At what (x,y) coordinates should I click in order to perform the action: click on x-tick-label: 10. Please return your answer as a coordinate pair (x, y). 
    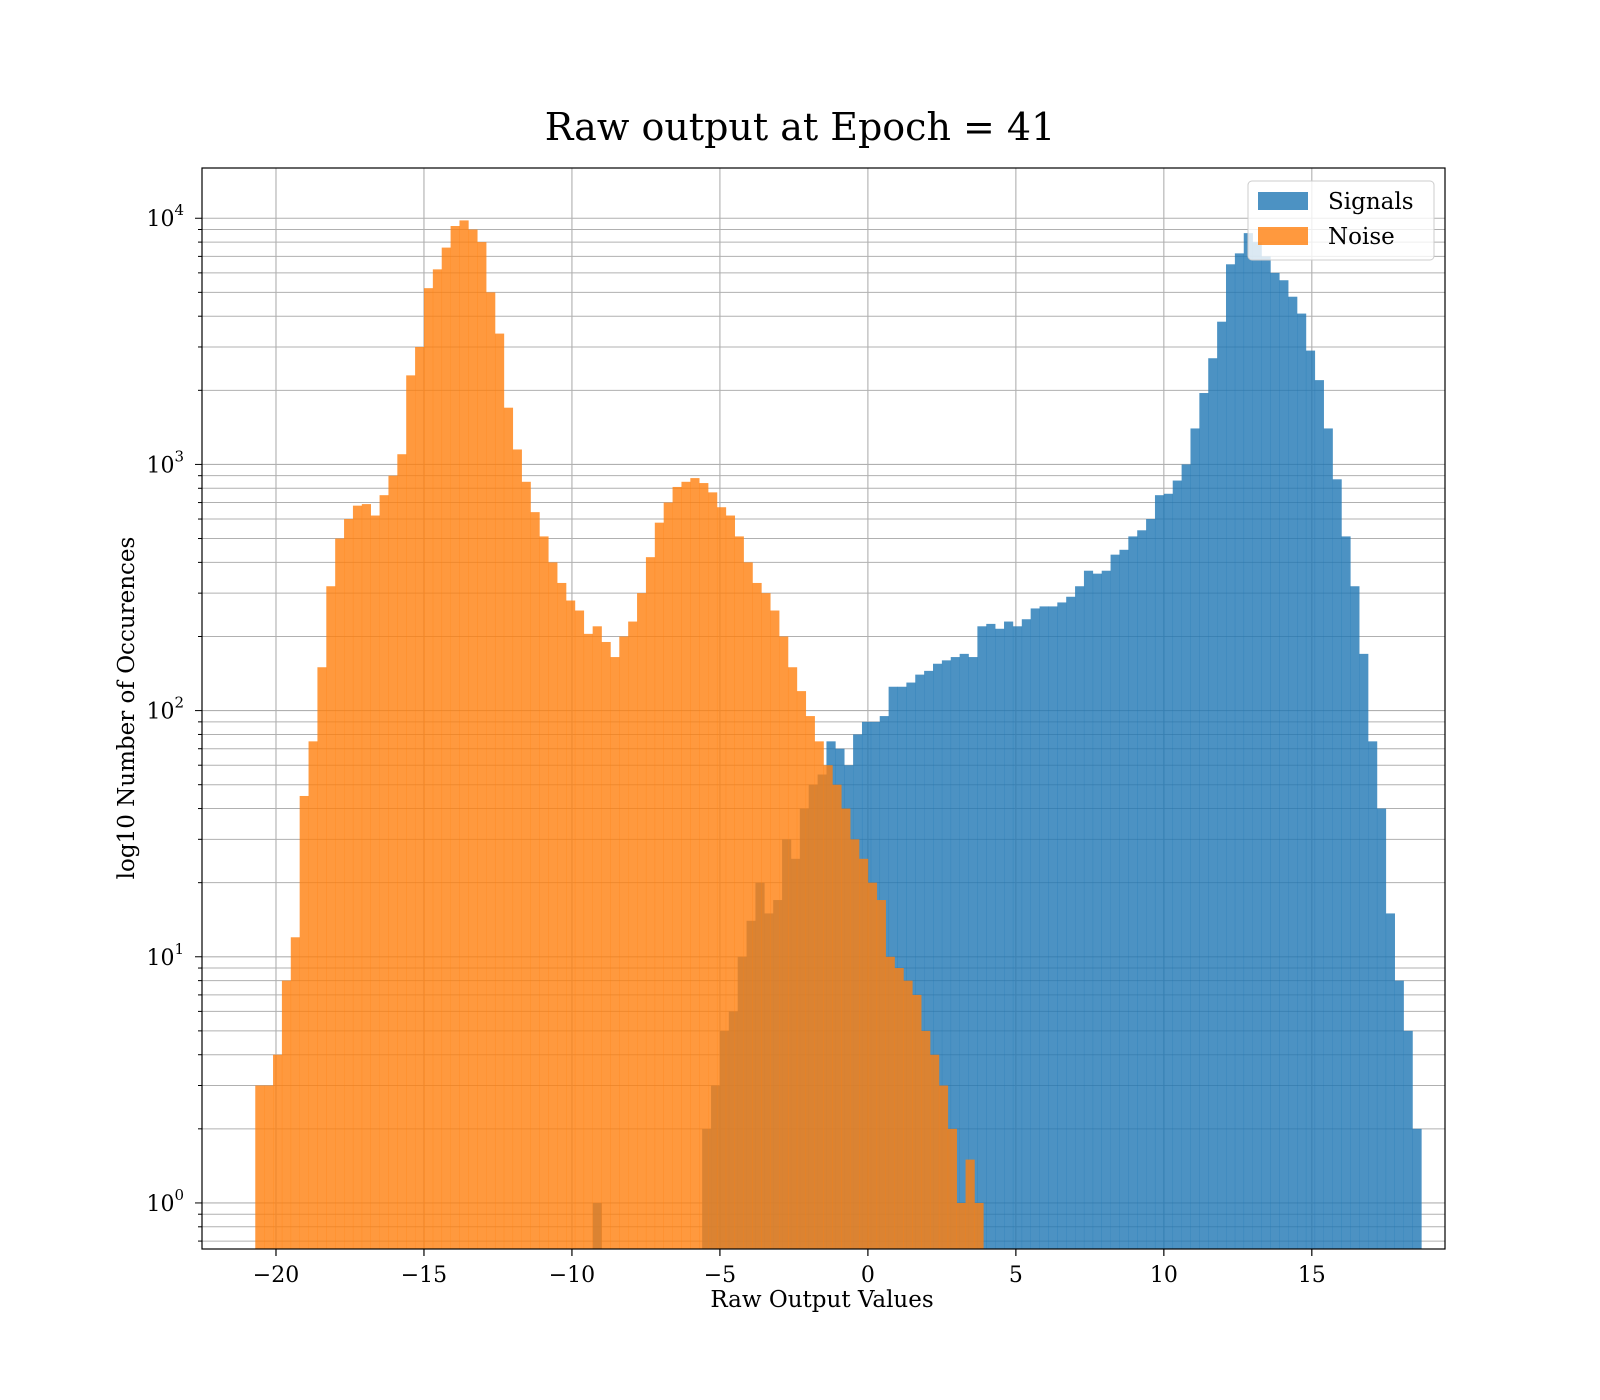
    Looking at the image, I should click on (1164, 1275).